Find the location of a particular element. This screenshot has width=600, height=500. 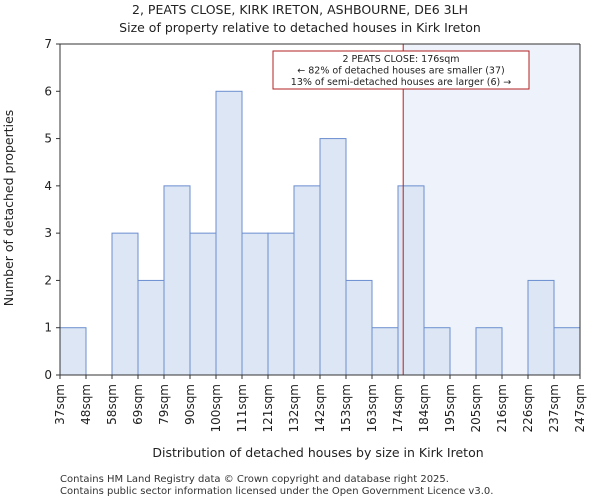

x-tick-label: 121sqm is located at coordinates (268, 408).